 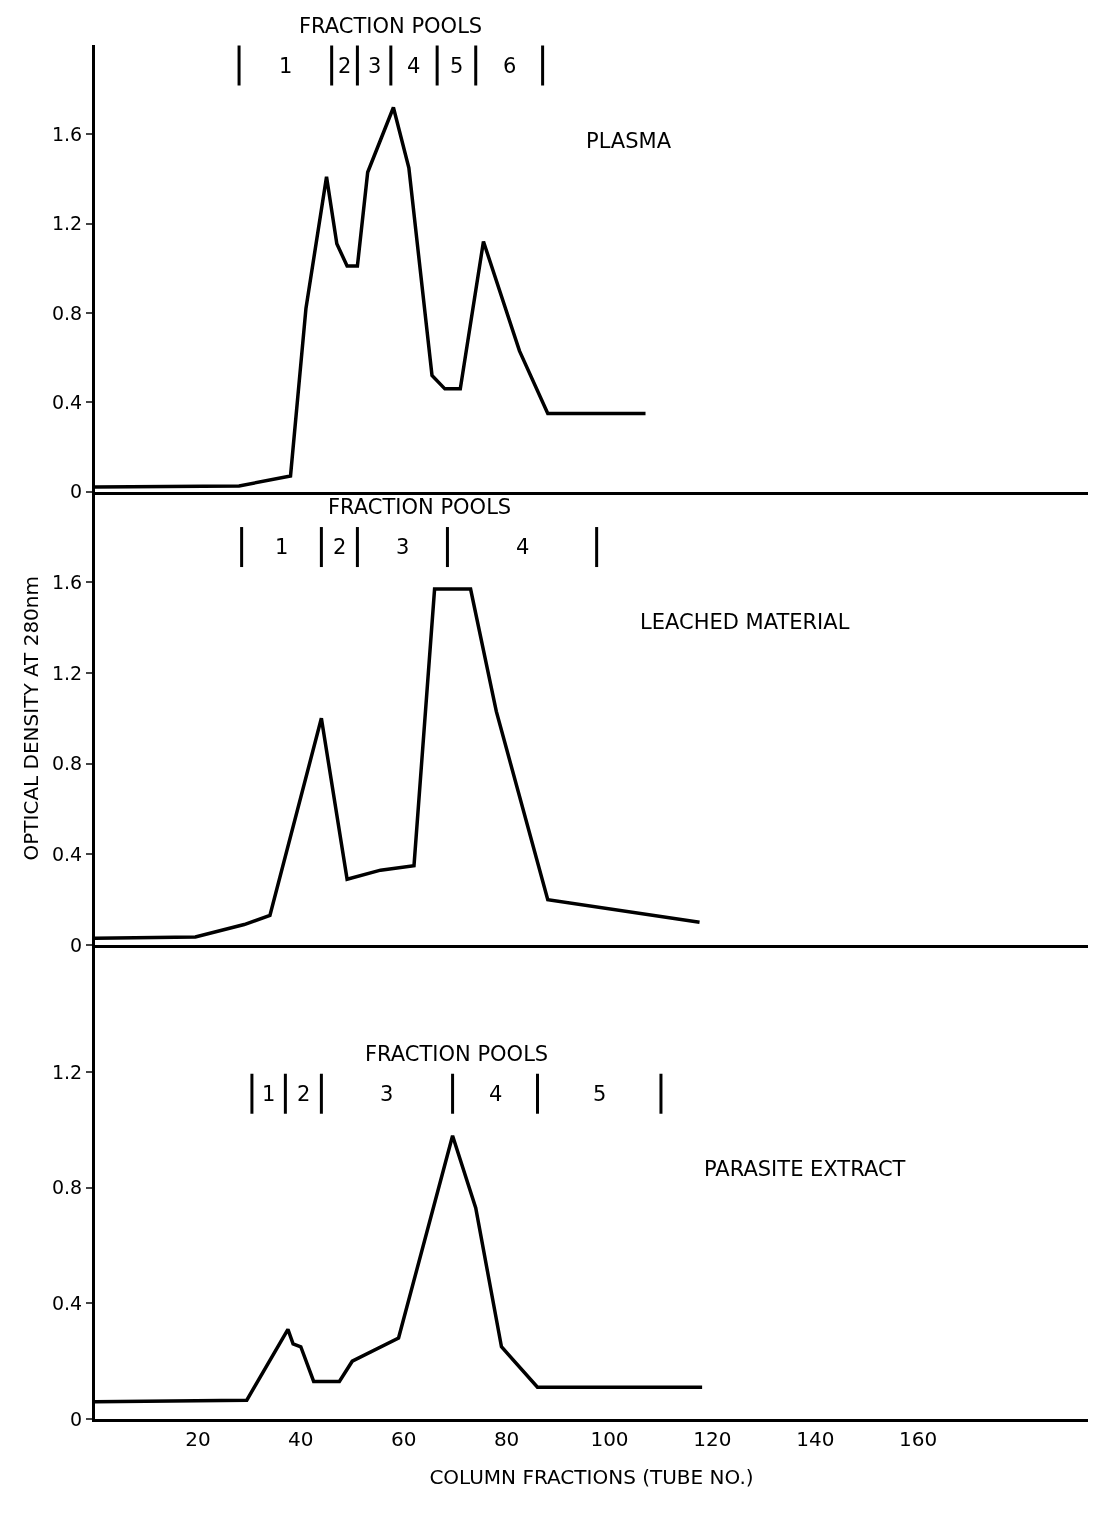 What do you see at coordinates (629, 141) in the screenshot?
I see `annotation: PLASMA` at bounding box center [629, 141].